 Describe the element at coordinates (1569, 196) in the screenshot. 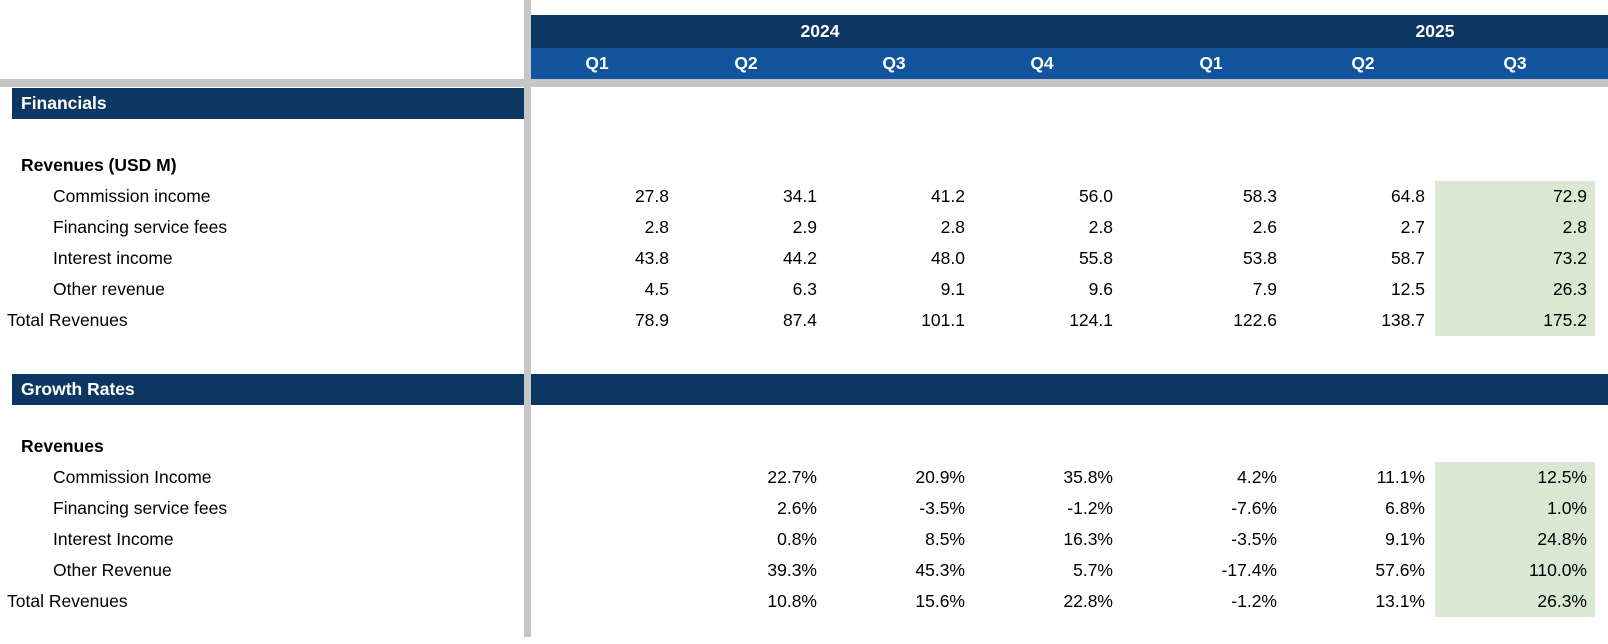

I see `cell: 72.9` at that location.